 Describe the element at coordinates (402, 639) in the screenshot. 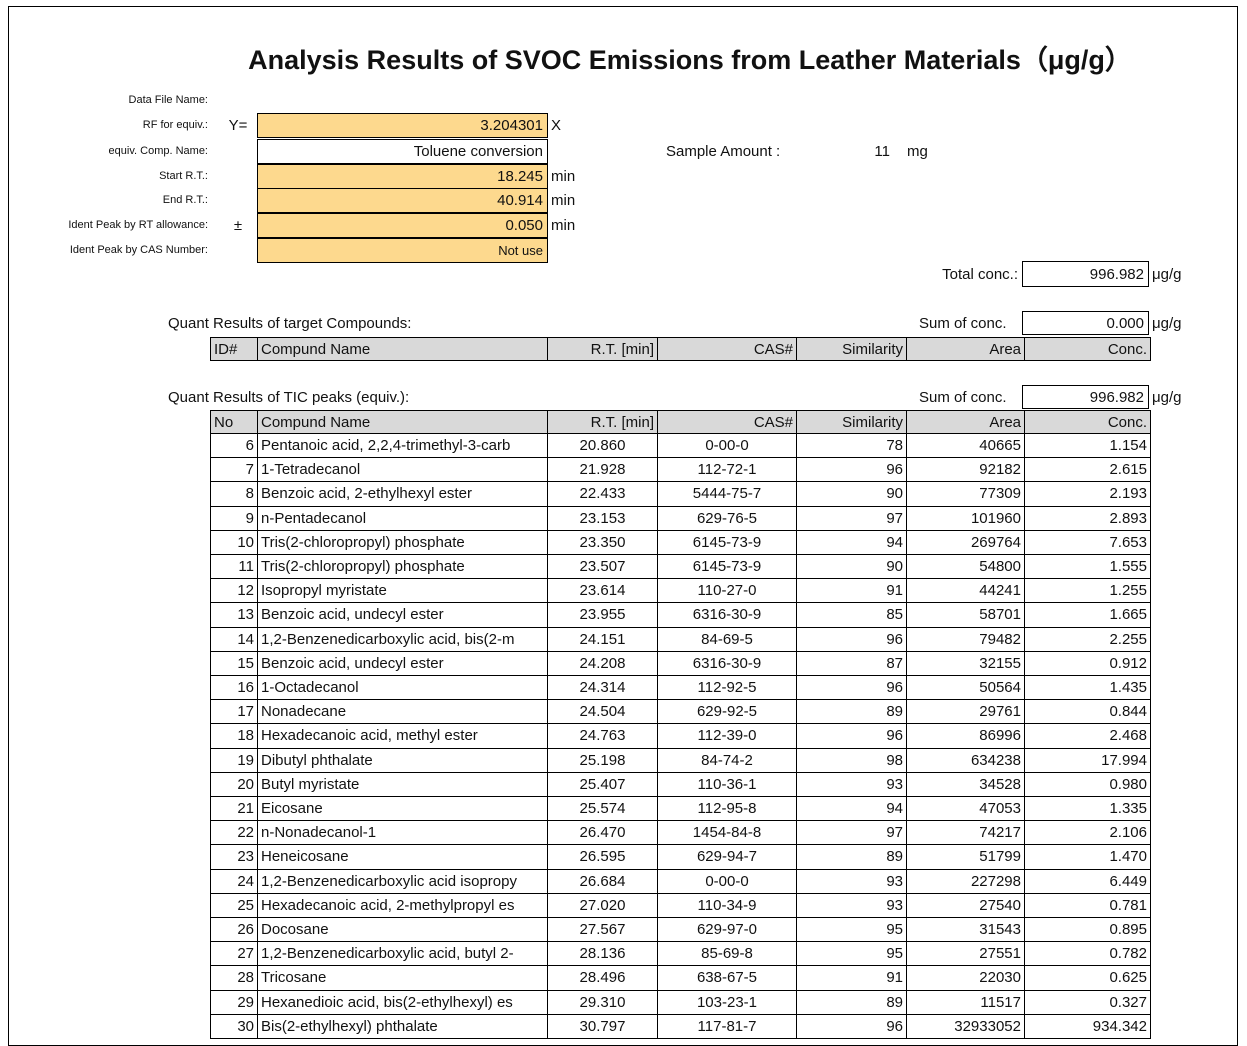

I see `table-cell: 1,2-Benzenedicarboxylic acid, bis(2-m` at that location.